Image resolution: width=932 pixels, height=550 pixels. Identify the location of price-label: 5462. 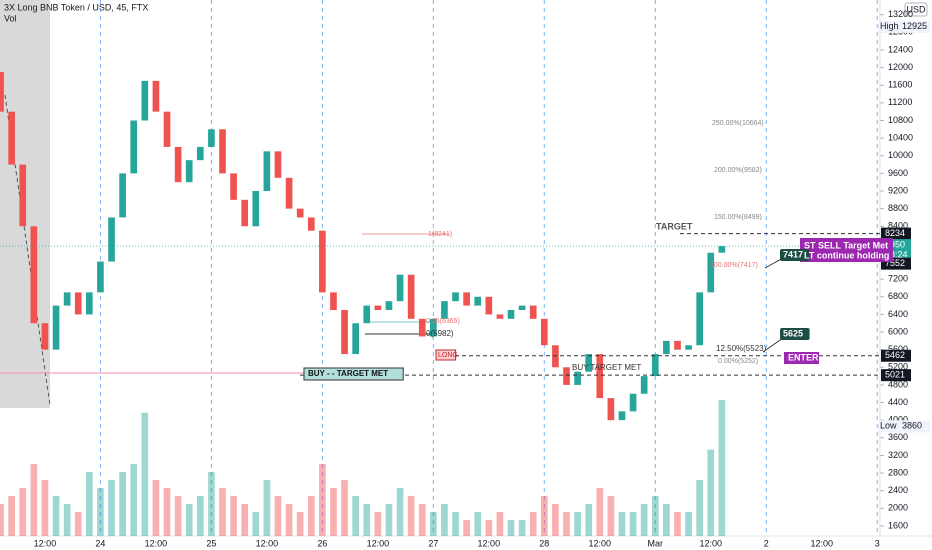
(895, 355).